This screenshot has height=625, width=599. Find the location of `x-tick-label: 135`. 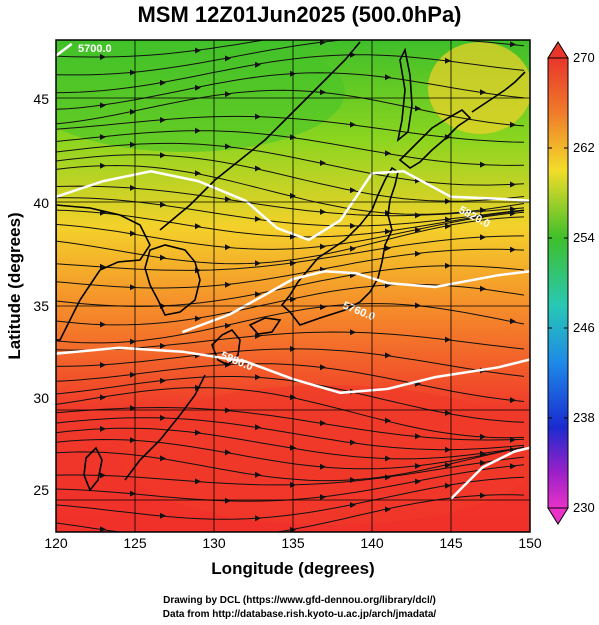

x-tick-label: 135 is located at coordinates (293, 543).